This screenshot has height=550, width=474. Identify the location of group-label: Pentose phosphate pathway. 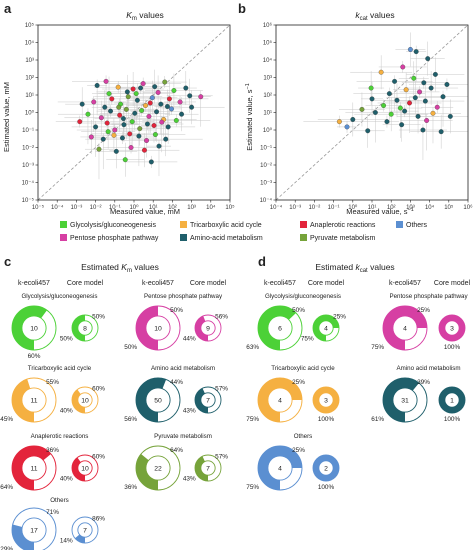
(428, 296).